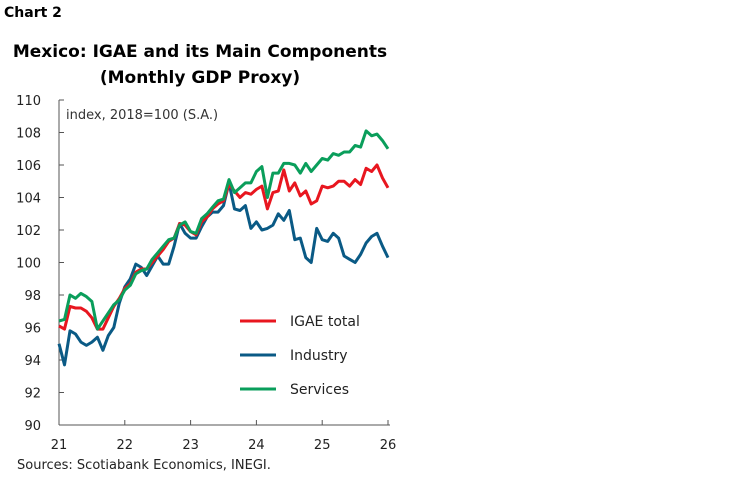 The image size is (749, 482). Describe the element at coordinates (322, 445) in the screenshot. I see `x-tick-label: 25` at that location.